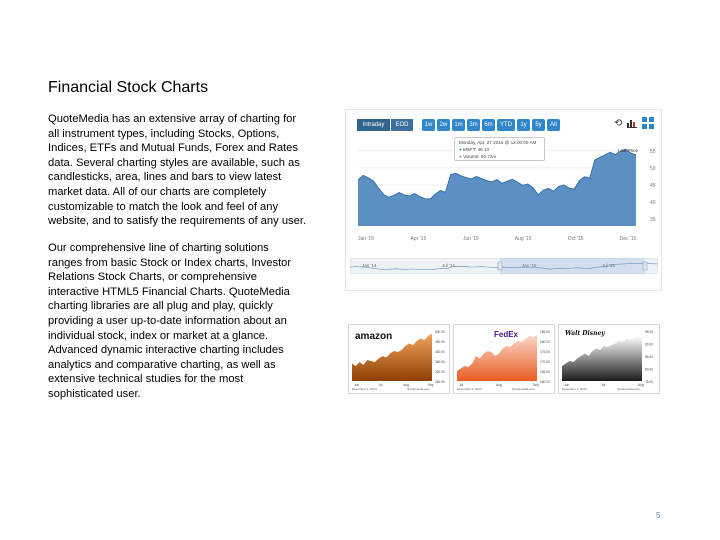  Describe the element at coordinates (440, 382) in the screenshot. I see `thumbnail-y-label: 250.00` at that location.